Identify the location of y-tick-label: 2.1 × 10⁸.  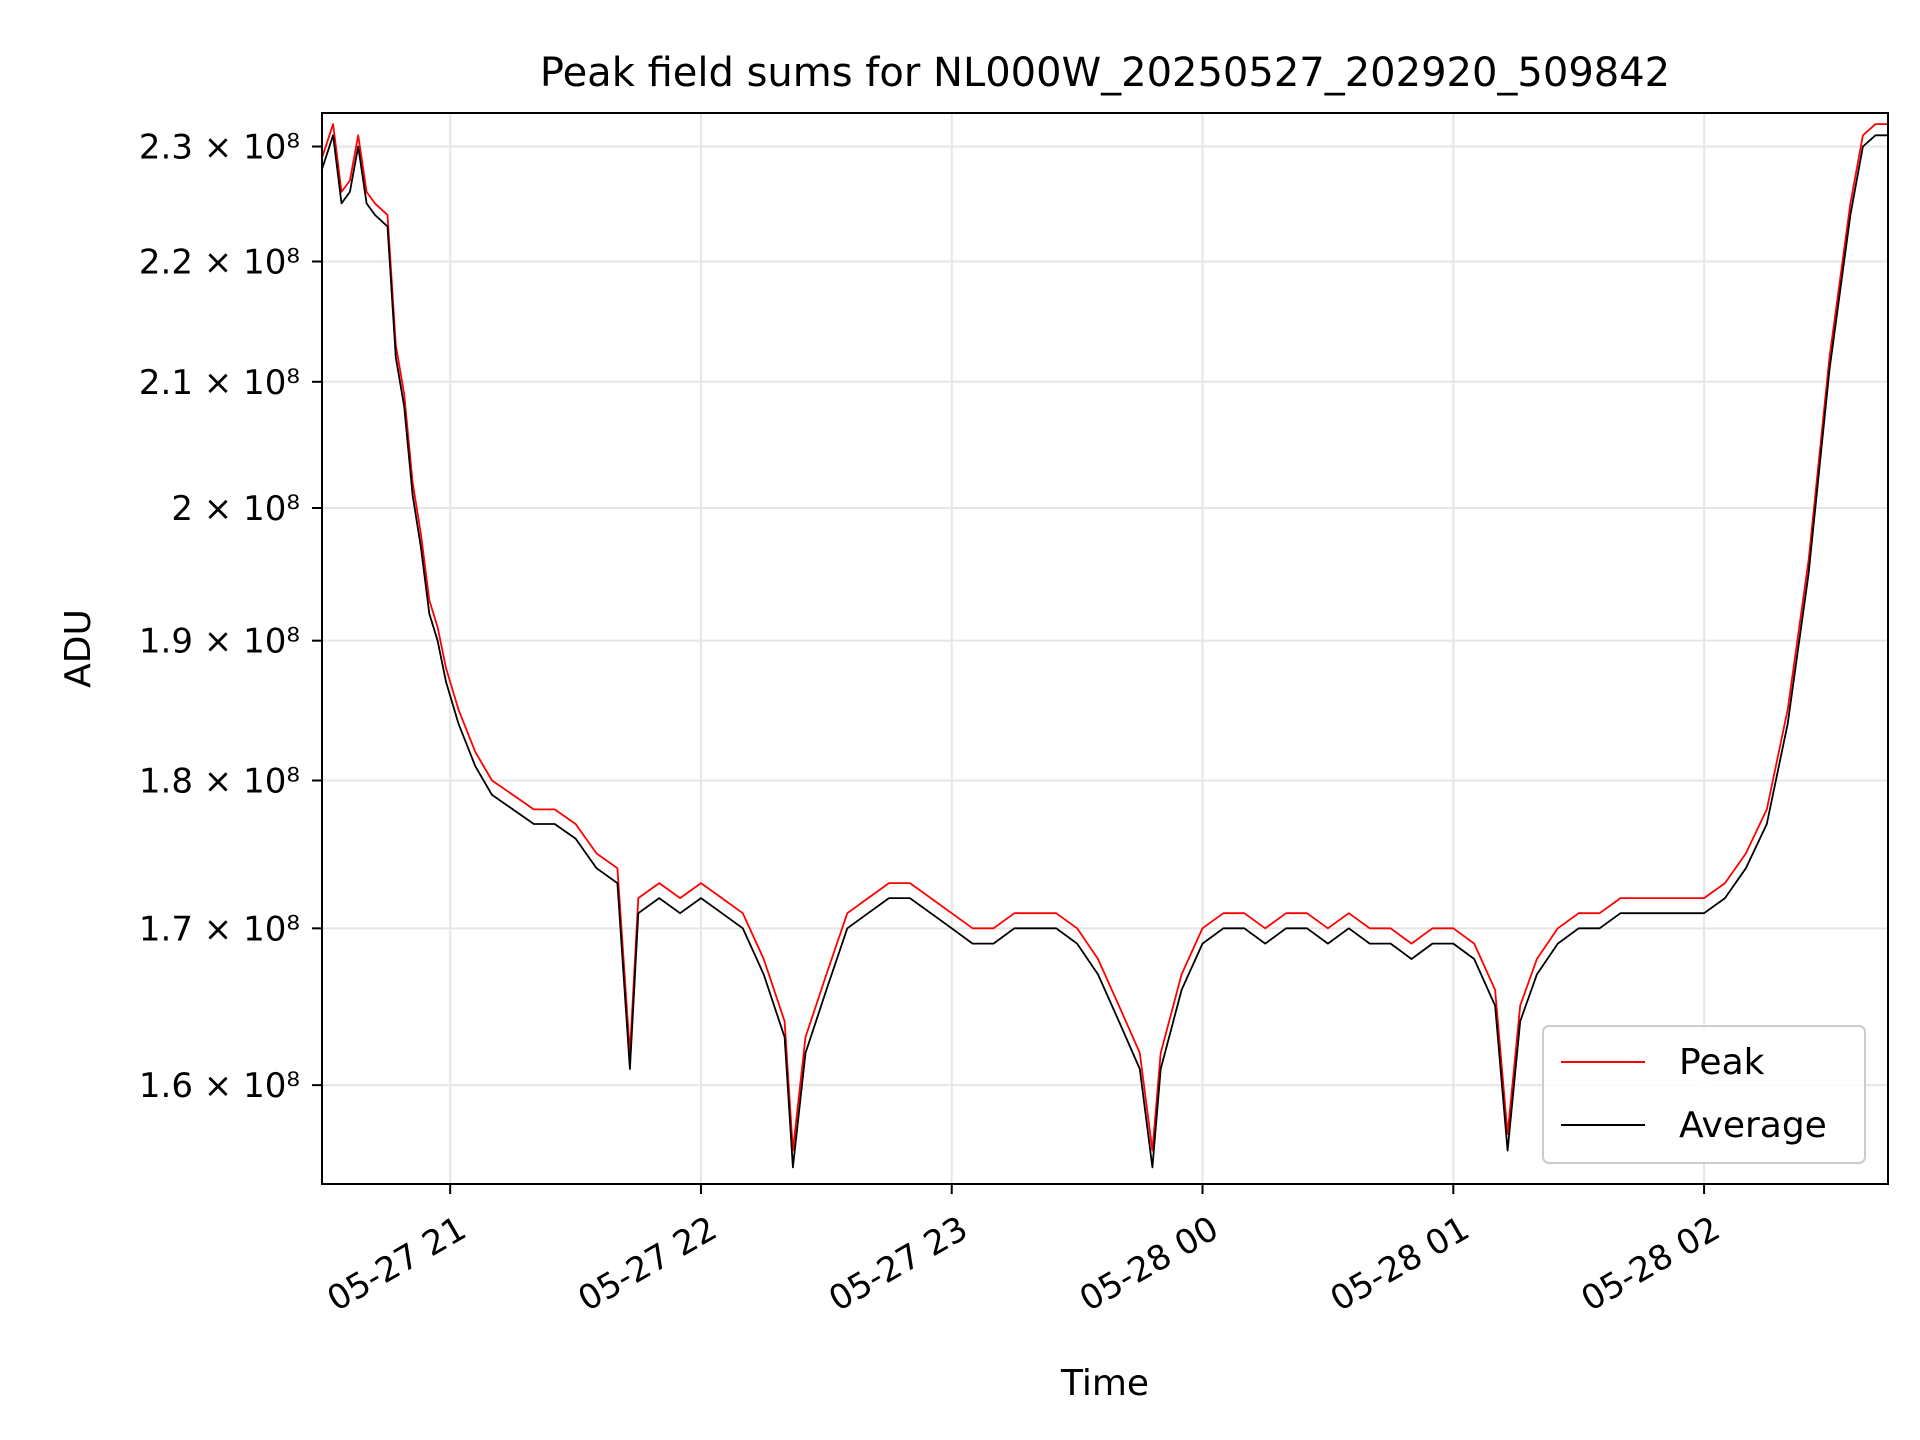
(219, 383).